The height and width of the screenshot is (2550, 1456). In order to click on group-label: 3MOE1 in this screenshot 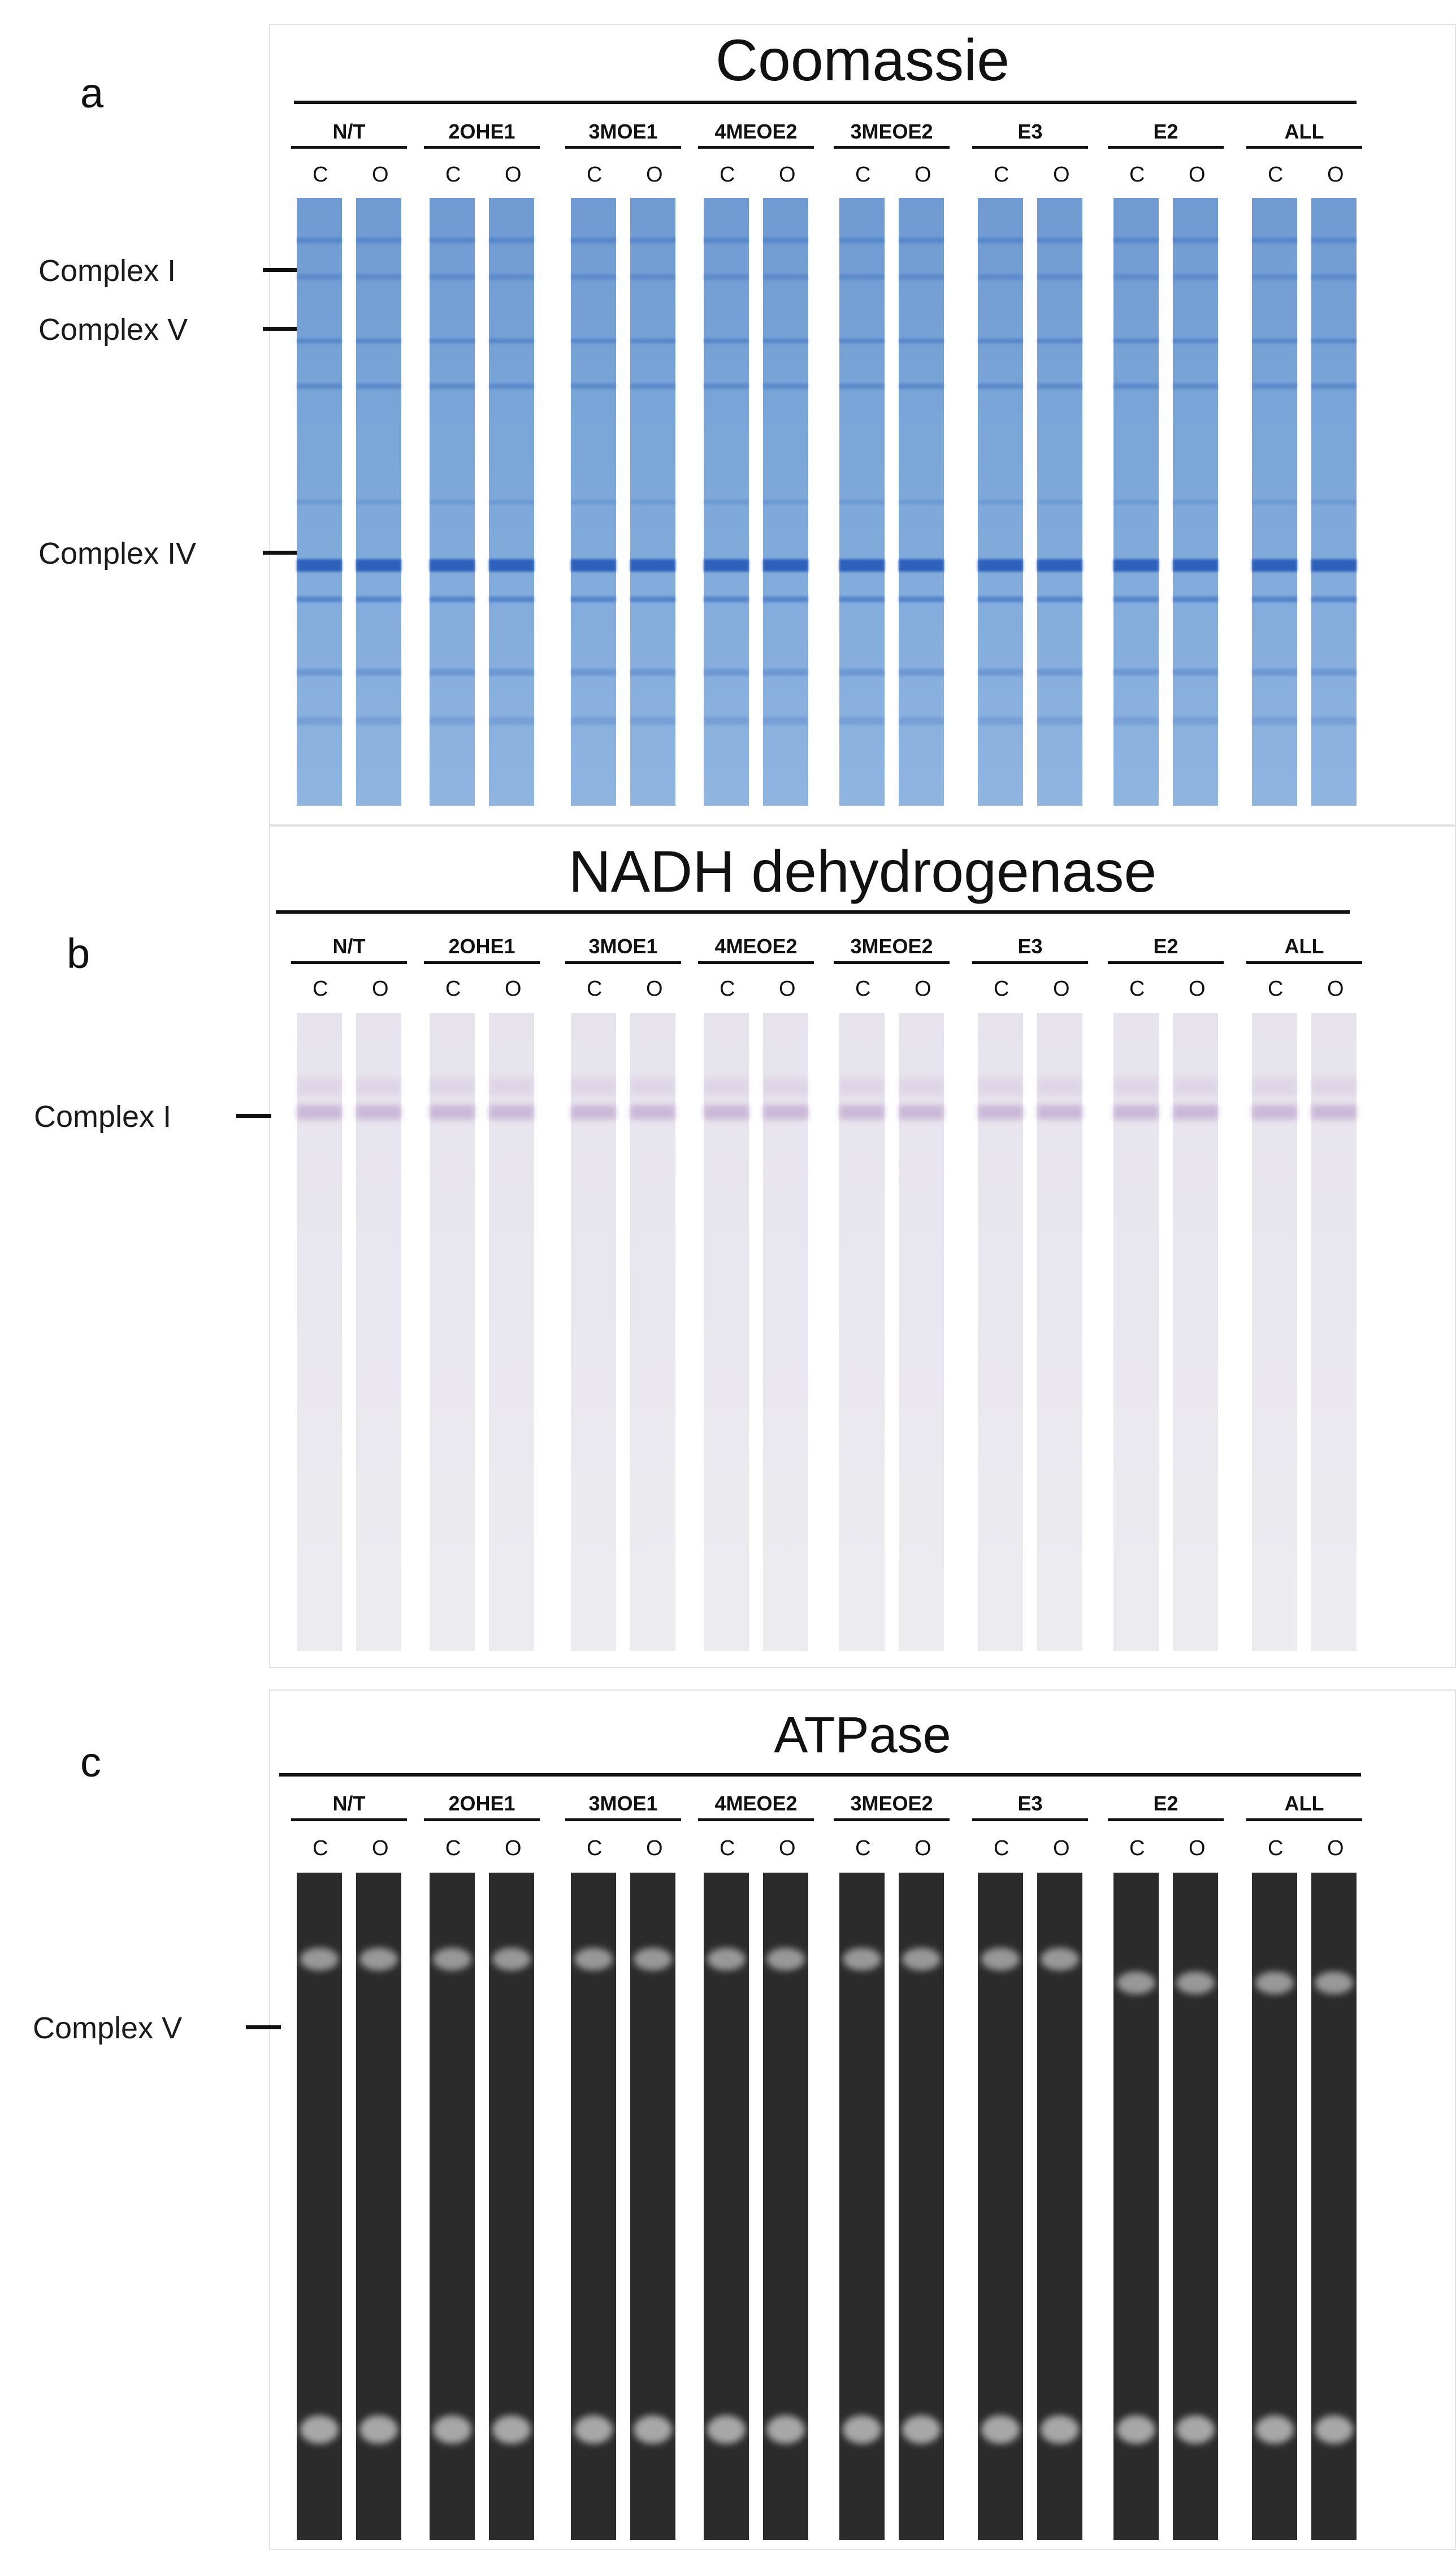, I will do `click(623, 1803)`.